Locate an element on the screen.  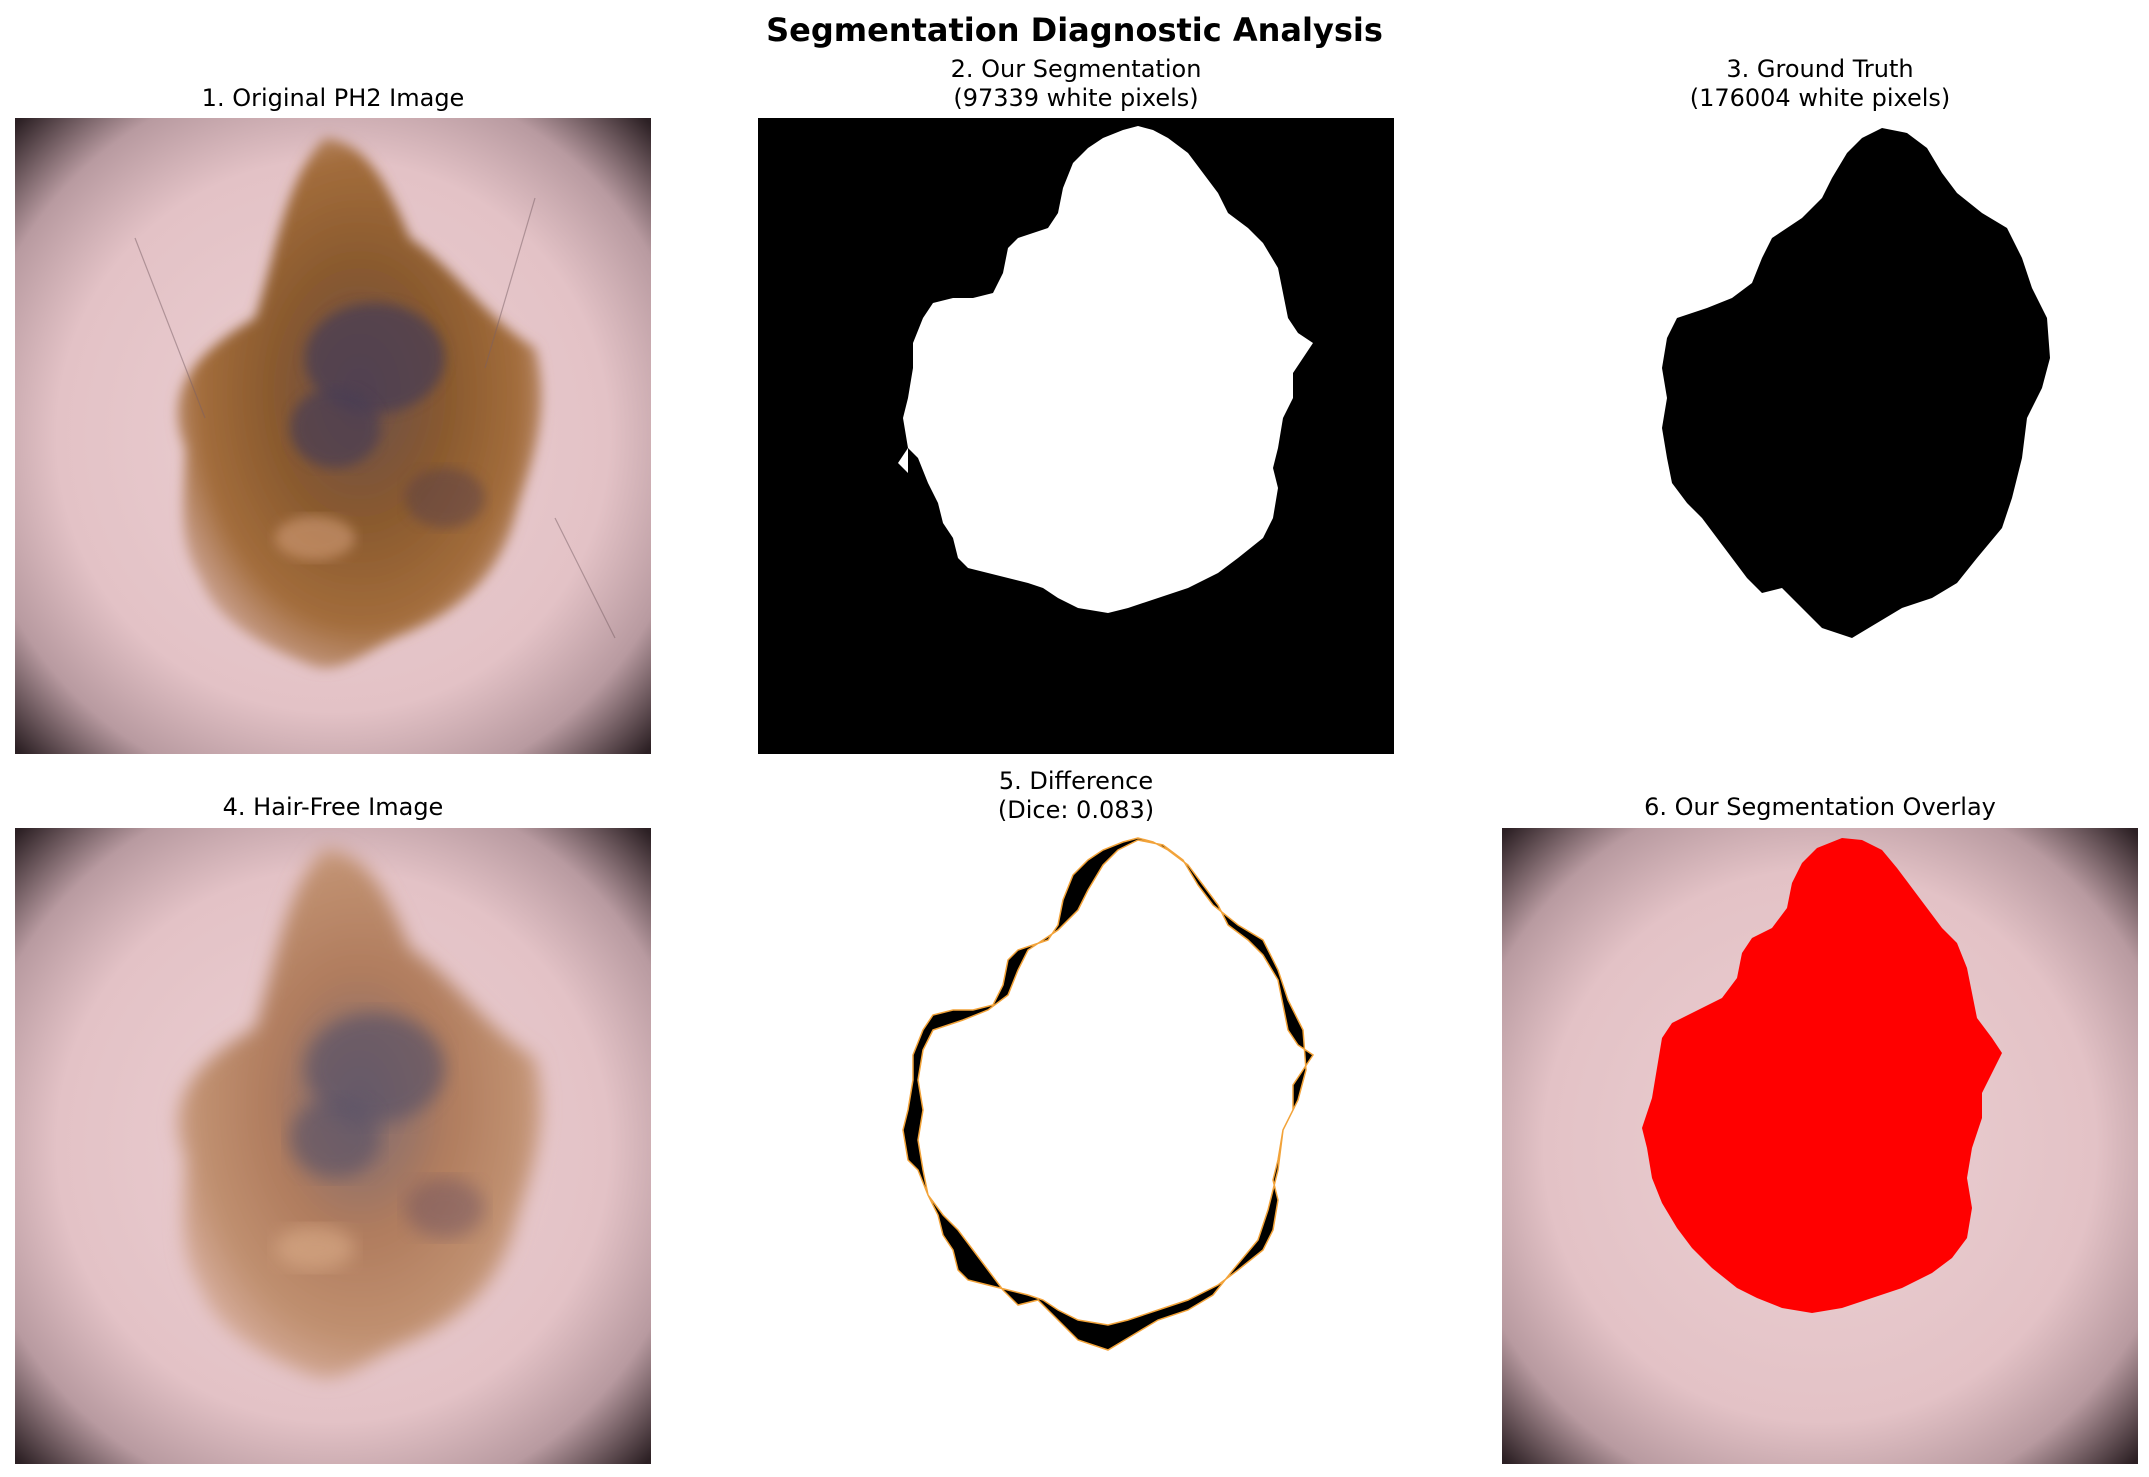
ground-truth-mask is located at coordinates (1820, 436).